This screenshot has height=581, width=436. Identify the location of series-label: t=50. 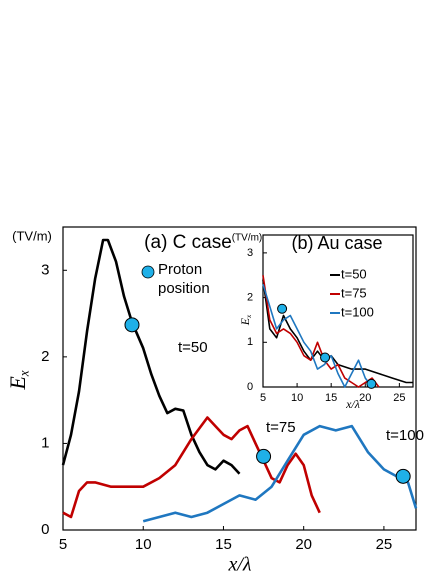
(193, 347).